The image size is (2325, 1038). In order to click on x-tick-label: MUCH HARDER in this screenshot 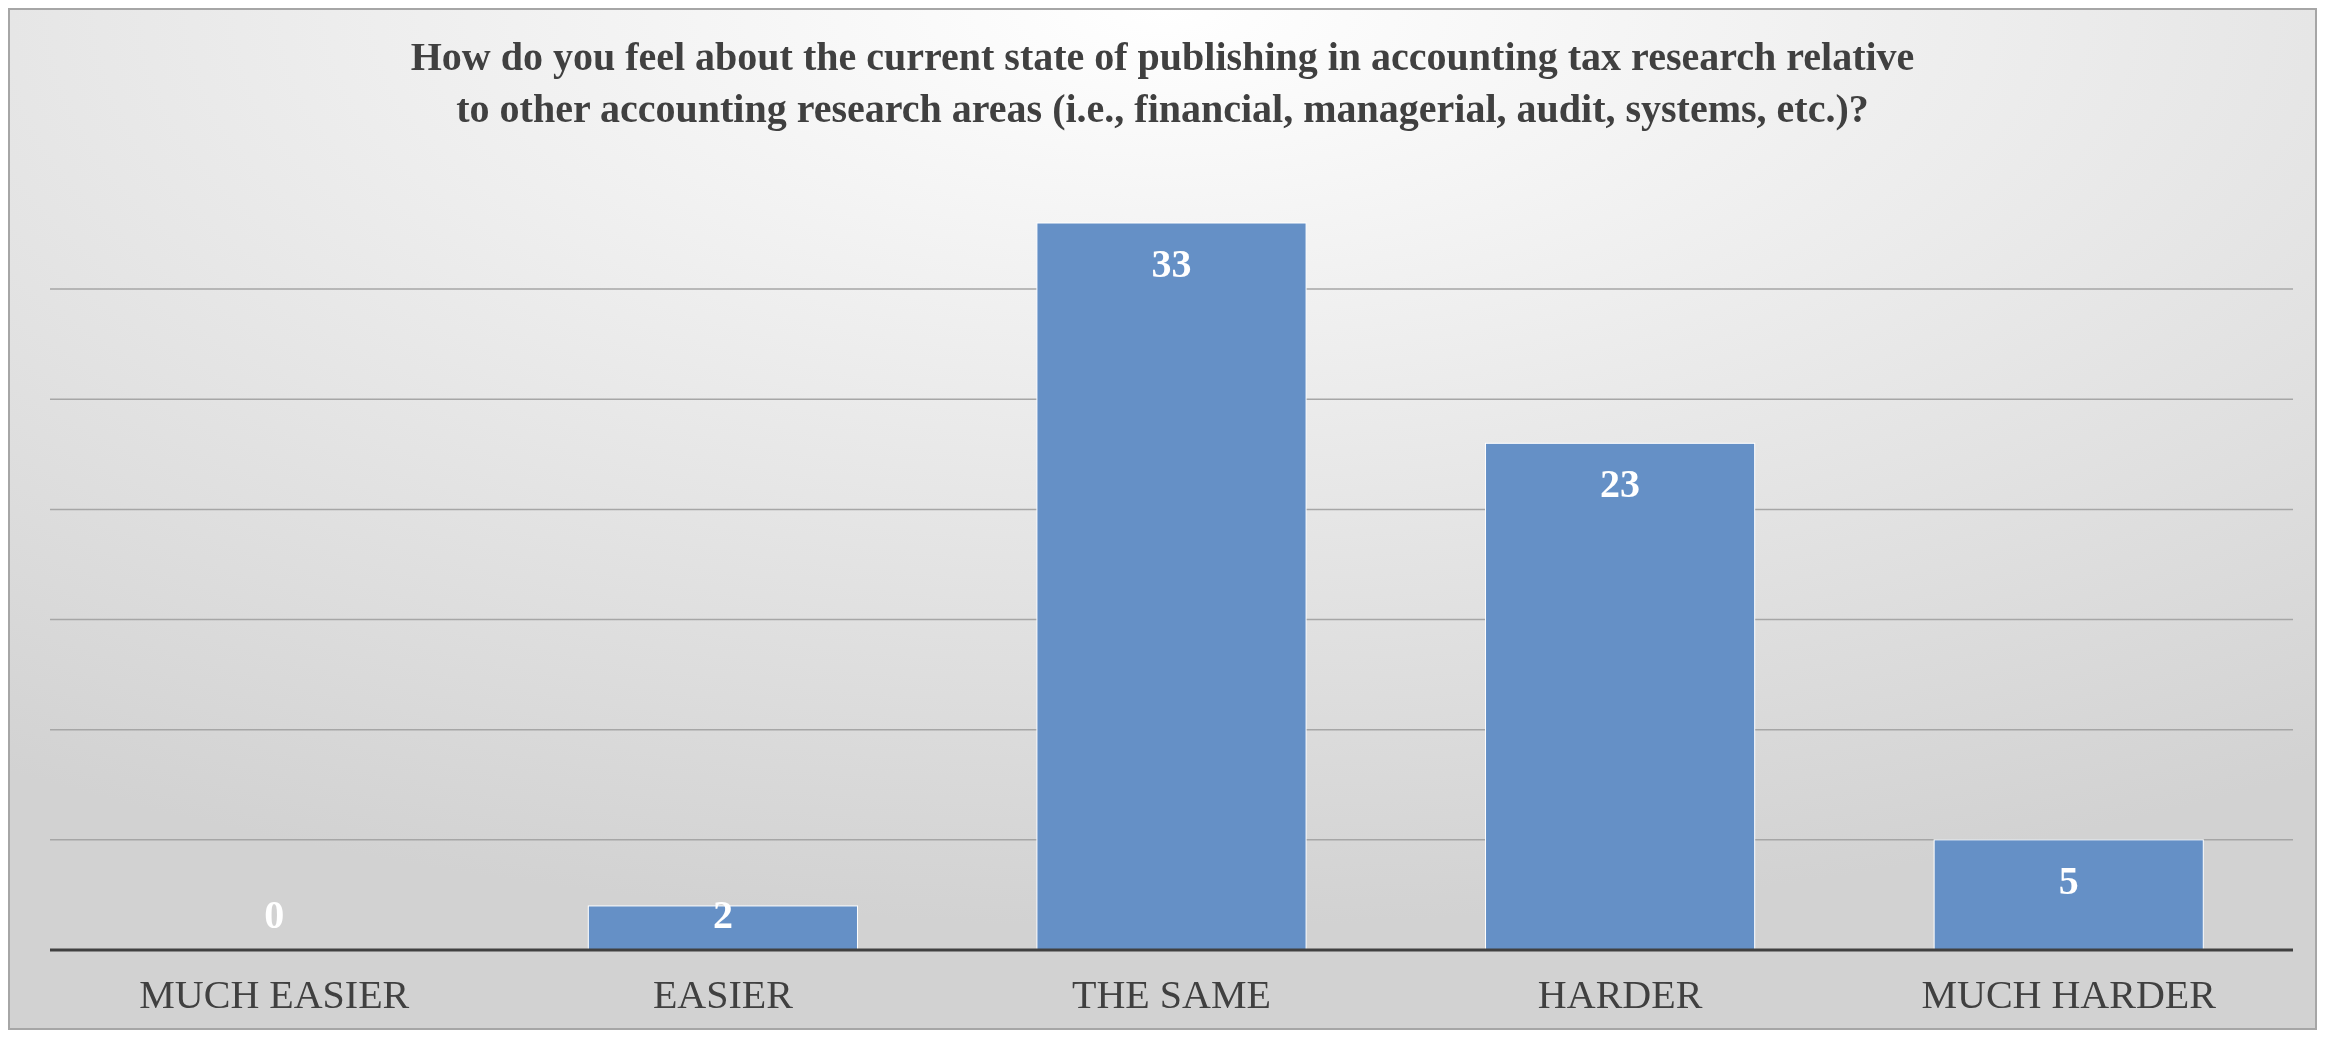, I will do `click(2069, 994)`.